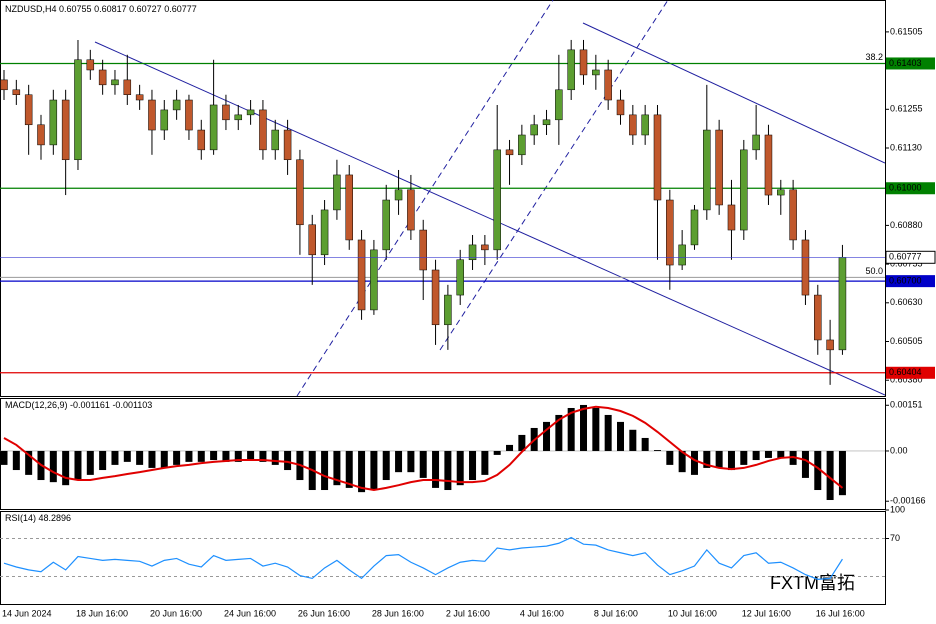 The height and width of the screenshot is (624, 936). Describe the element at coordinates (423, 448) in the screenshot. I see `signal-line` at that location.